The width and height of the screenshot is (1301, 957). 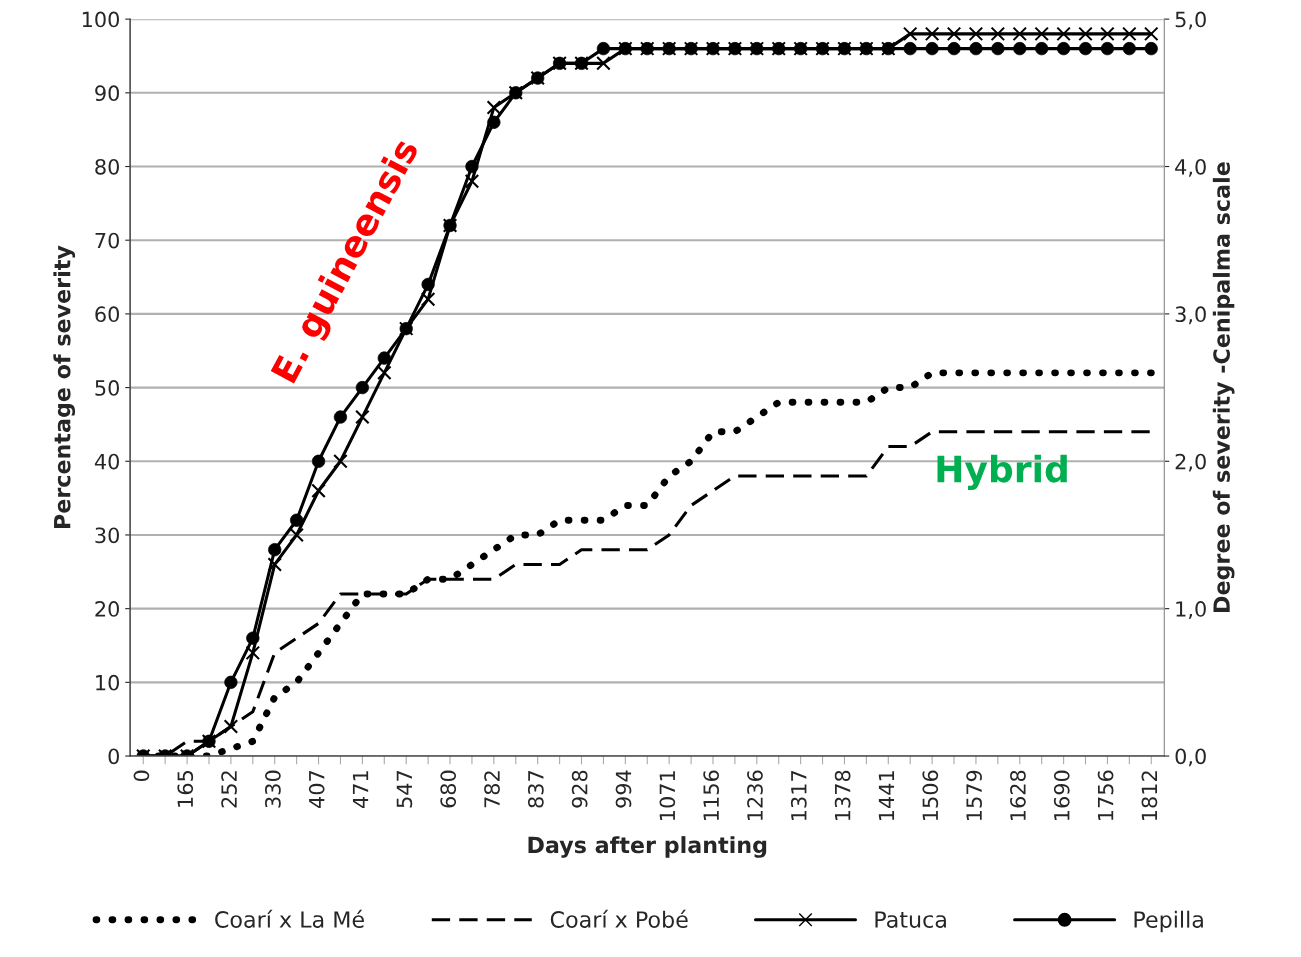 What do you see at coordinates (798, 795) in the screenshot?
I see `x-tick-label: 1317` at bounding box center [798, 795].